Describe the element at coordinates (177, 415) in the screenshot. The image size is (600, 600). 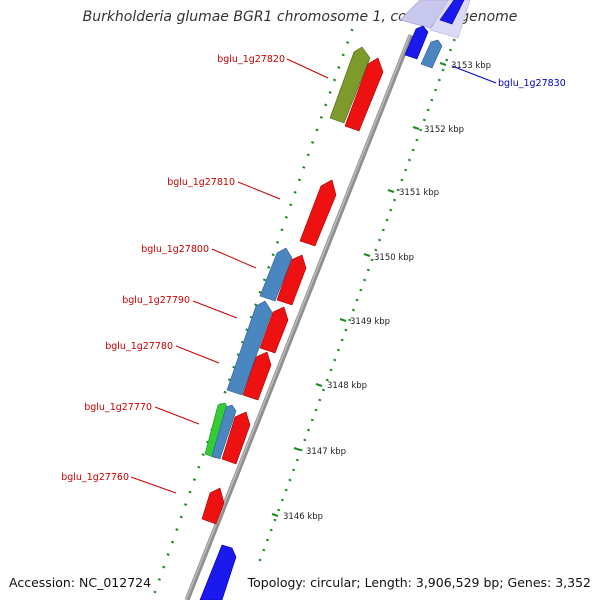
I see `leader-bglu-1g27770` at that location.